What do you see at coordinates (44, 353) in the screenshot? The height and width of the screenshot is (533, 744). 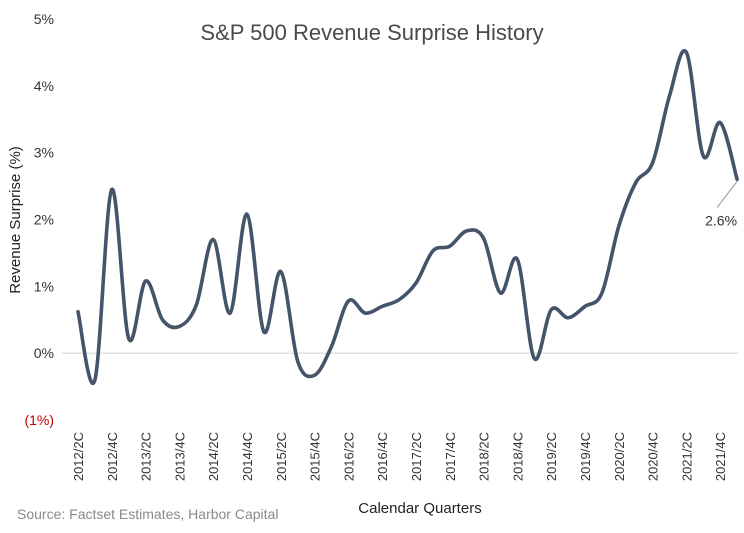 I see `y-tick-label: 0%` at bounding box center [44, 353].